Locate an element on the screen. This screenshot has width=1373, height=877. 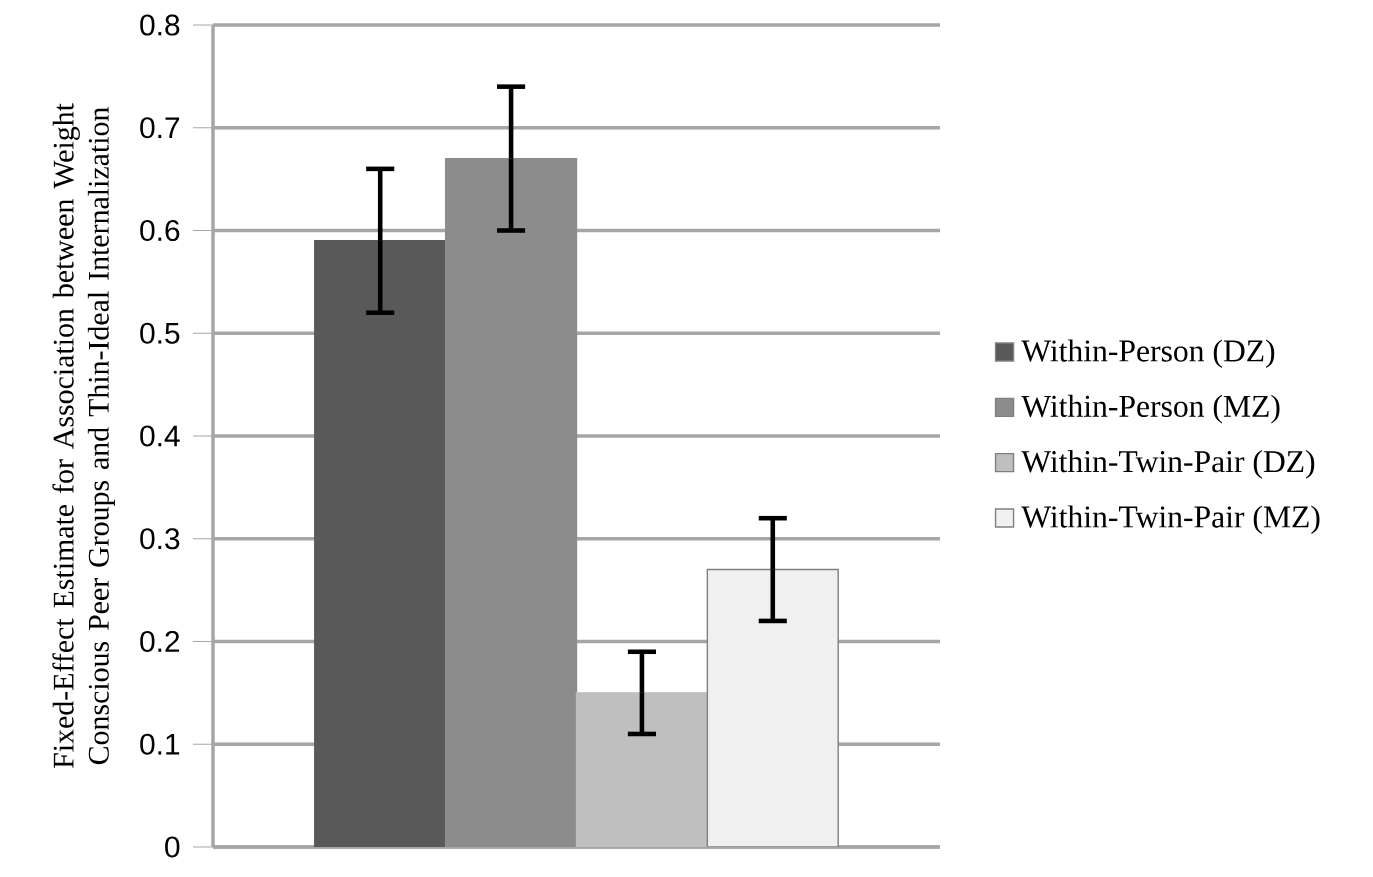
legend-label: Within-Twin-Pair (MZ) is located at coordinates (1170, 520).